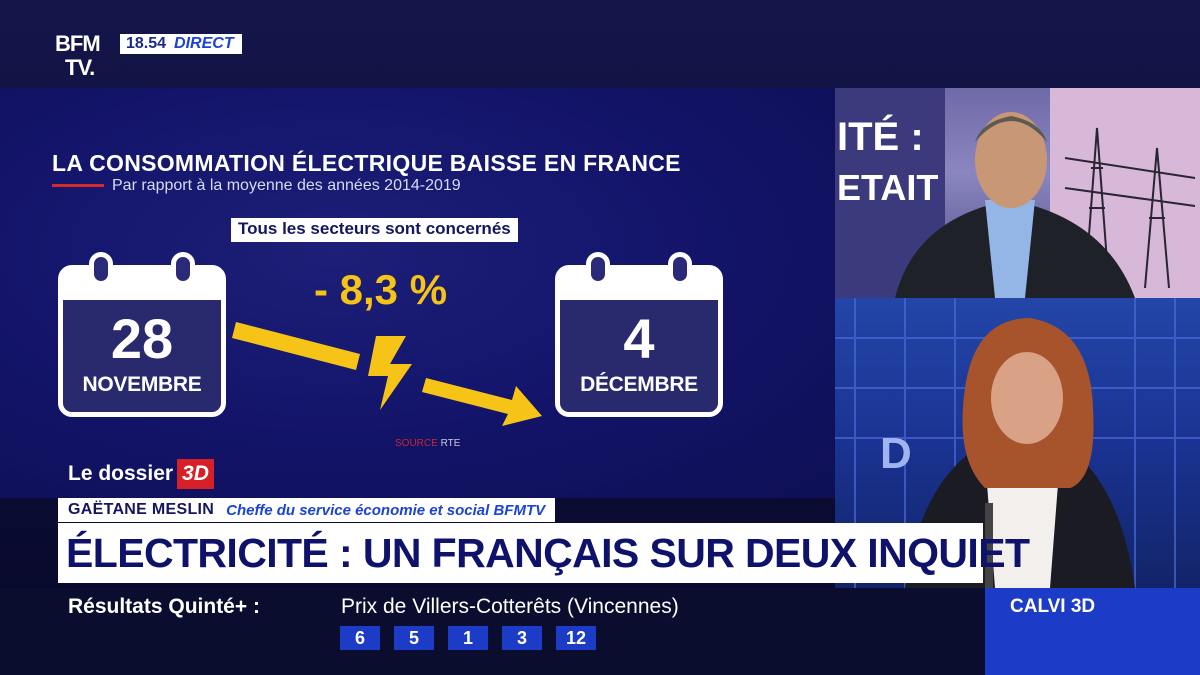  Describe the element at coordinates (639, 338) in the screenshot. I see `calendar-to-day: 4` at that location.